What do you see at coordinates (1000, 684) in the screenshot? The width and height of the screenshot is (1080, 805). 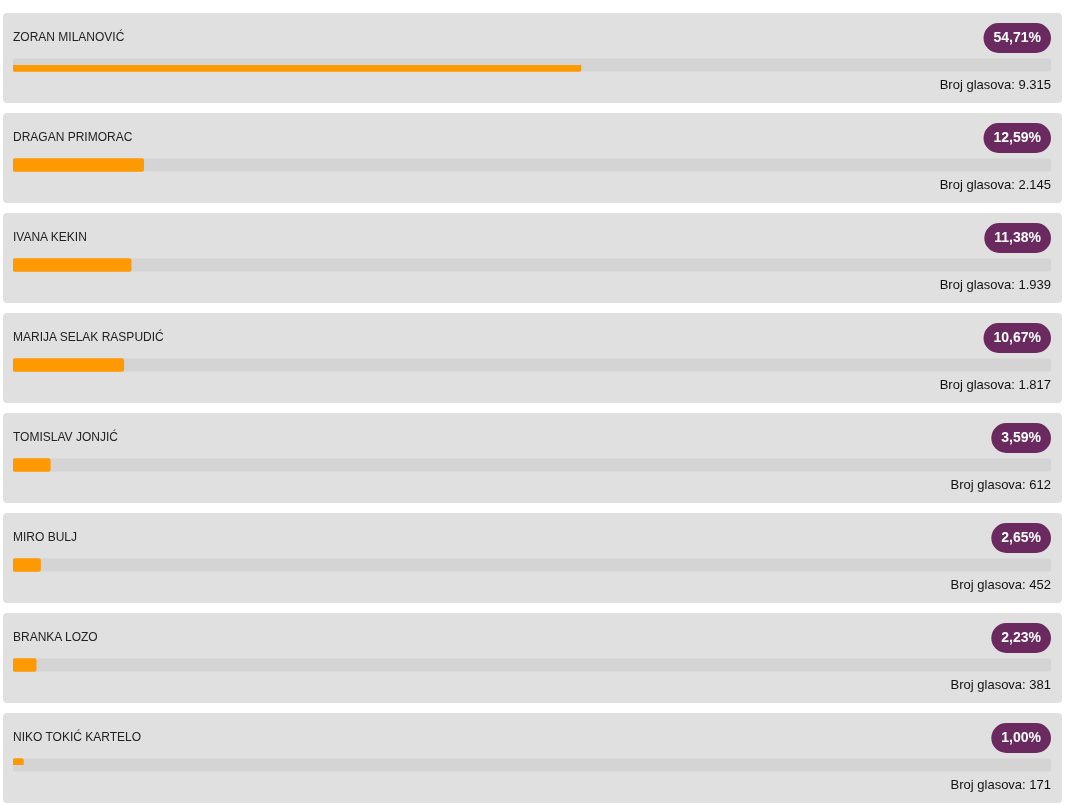 I see `annotation: Broj glasova: 381` at bounding box center [1000, 684].